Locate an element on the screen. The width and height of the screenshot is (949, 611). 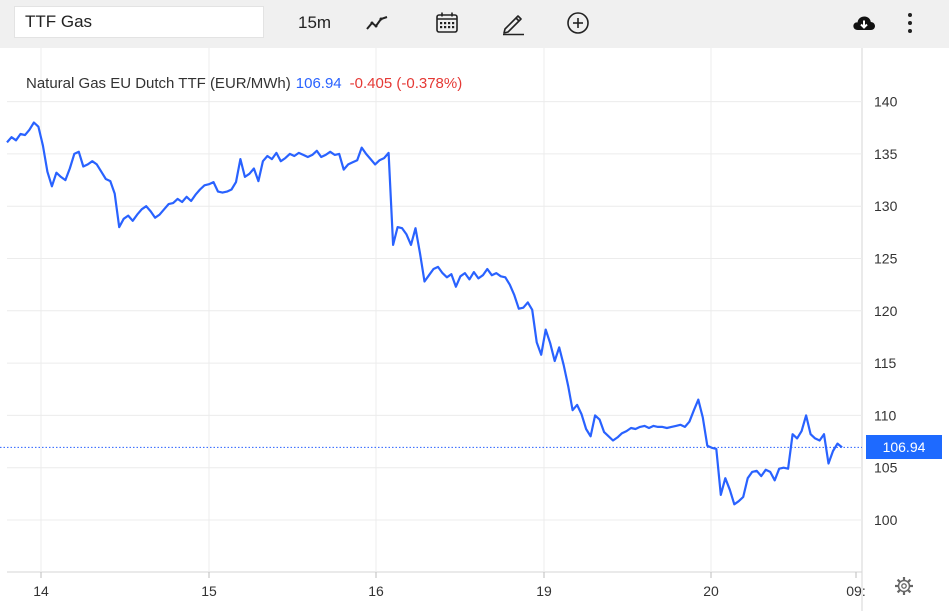
y-tick-label: 120 is located at coordinates (886, 311).